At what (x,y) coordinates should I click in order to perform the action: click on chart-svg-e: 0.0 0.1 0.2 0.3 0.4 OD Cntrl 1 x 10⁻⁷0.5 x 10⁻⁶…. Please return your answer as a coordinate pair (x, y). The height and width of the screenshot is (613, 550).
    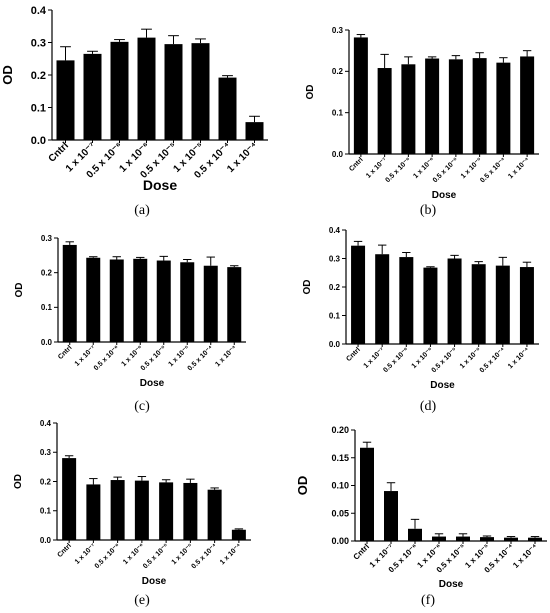
    Looking at the image, I should click on (132, 503).